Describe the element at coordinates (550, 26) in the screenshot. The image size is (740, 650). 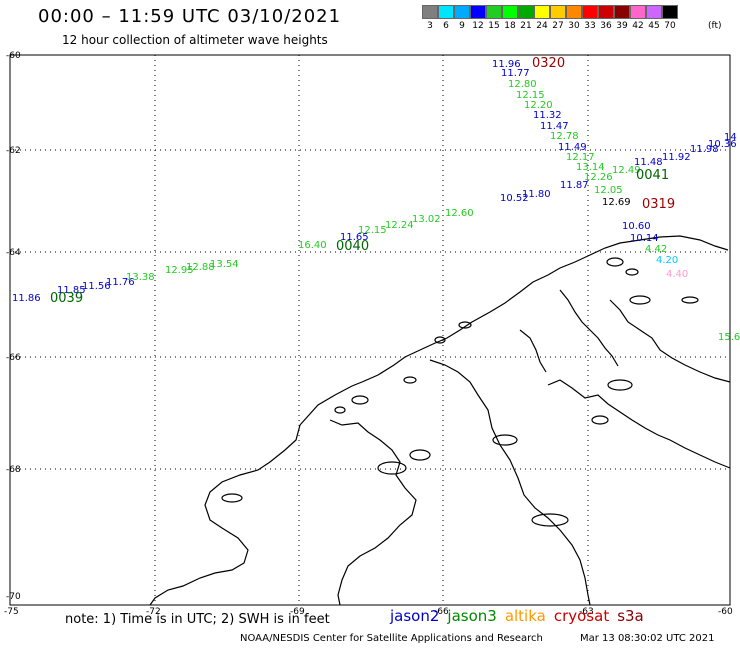
I see `color-scale-labels: 3 6 9 12 15 18 21 24 27 30 33 36 39 42 45 70` at that location.